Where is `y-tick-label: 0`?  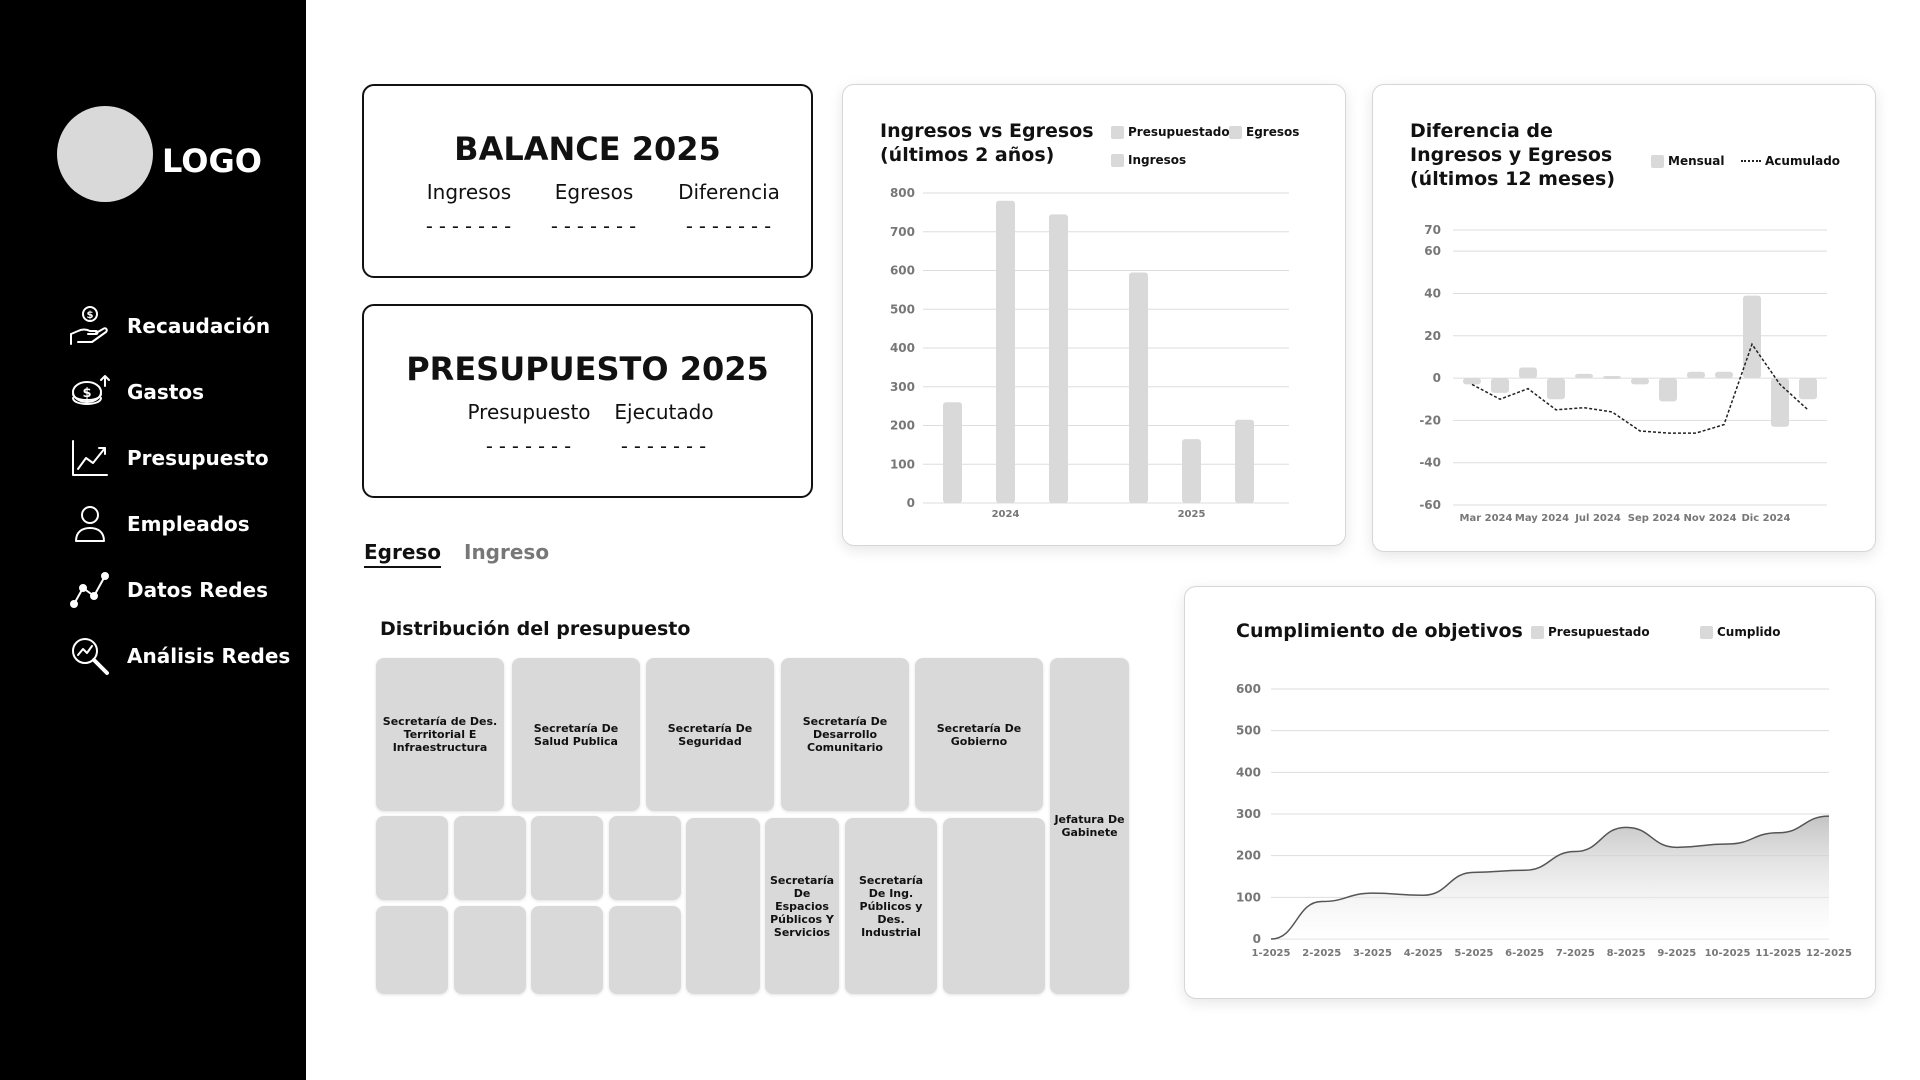
y-tick-label: 0 is located at coordinates (911, 503).